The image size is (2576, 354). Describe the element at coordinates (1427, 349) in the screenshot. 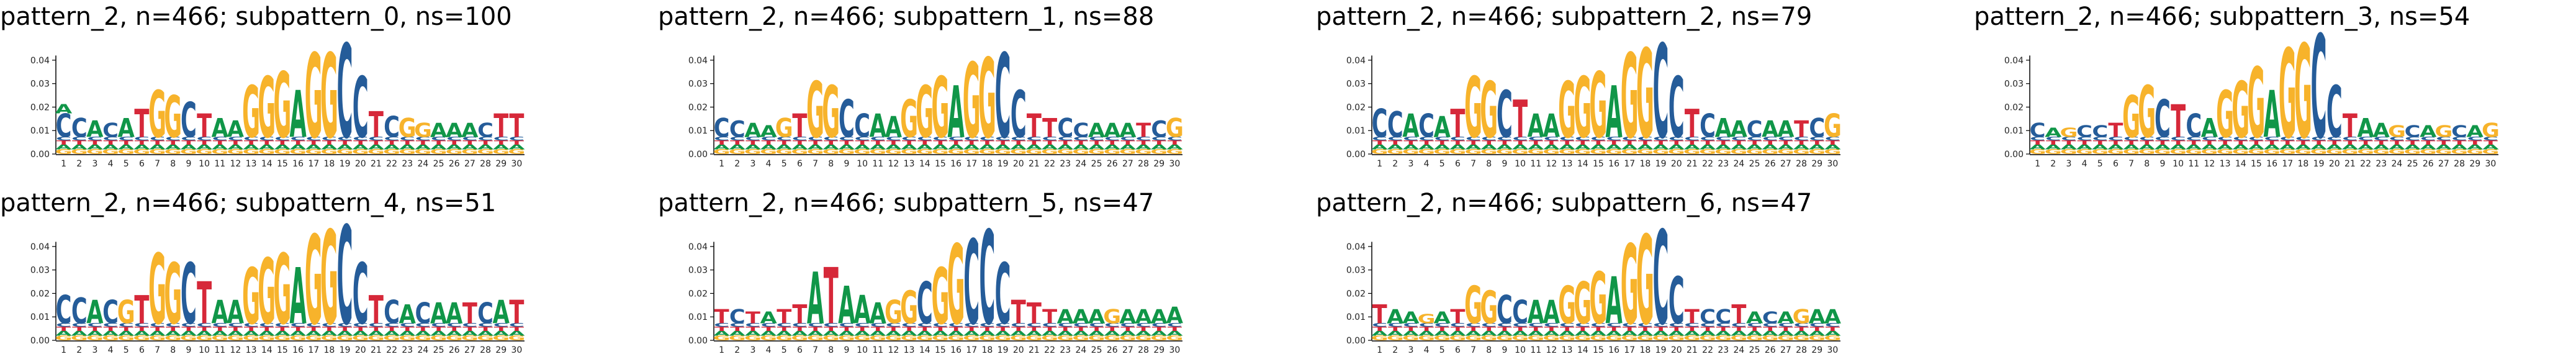

I see `x-tick-label: 4` at that location.